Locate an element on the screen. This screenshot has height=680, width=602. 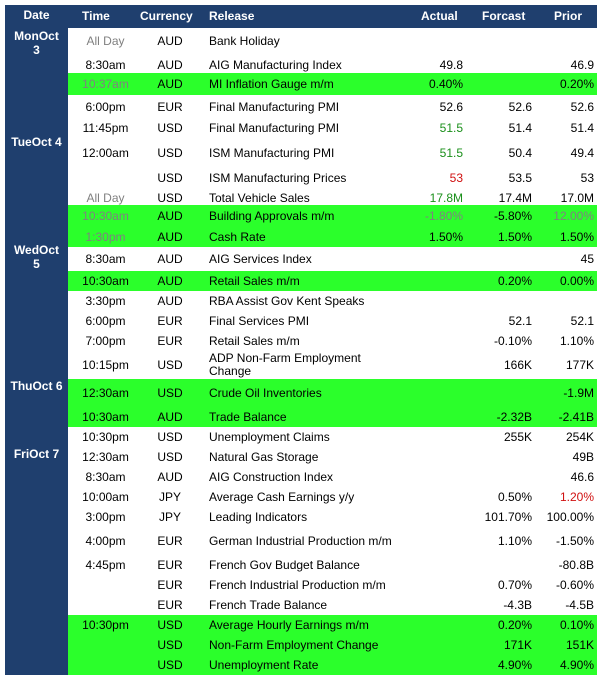
release-cell: French Trade Balance is located at coordinates (268, 605).